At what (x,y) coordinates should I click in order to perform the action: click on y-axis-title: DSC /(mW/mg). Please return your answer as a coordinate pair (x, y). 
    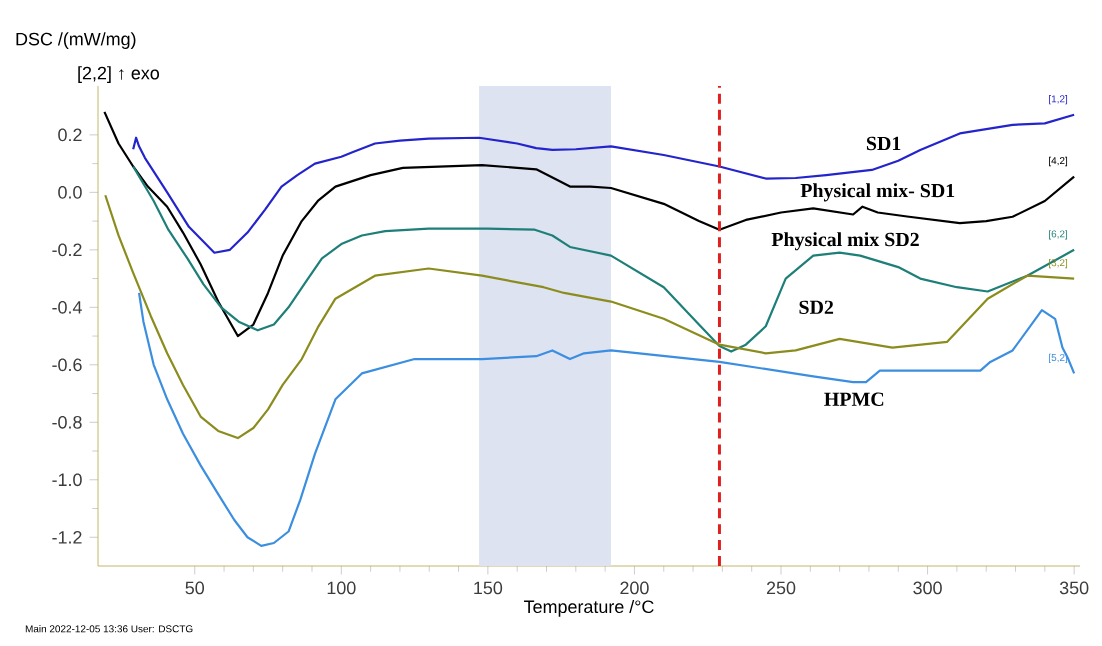
    Looking at the image, I should click on (76, 40).